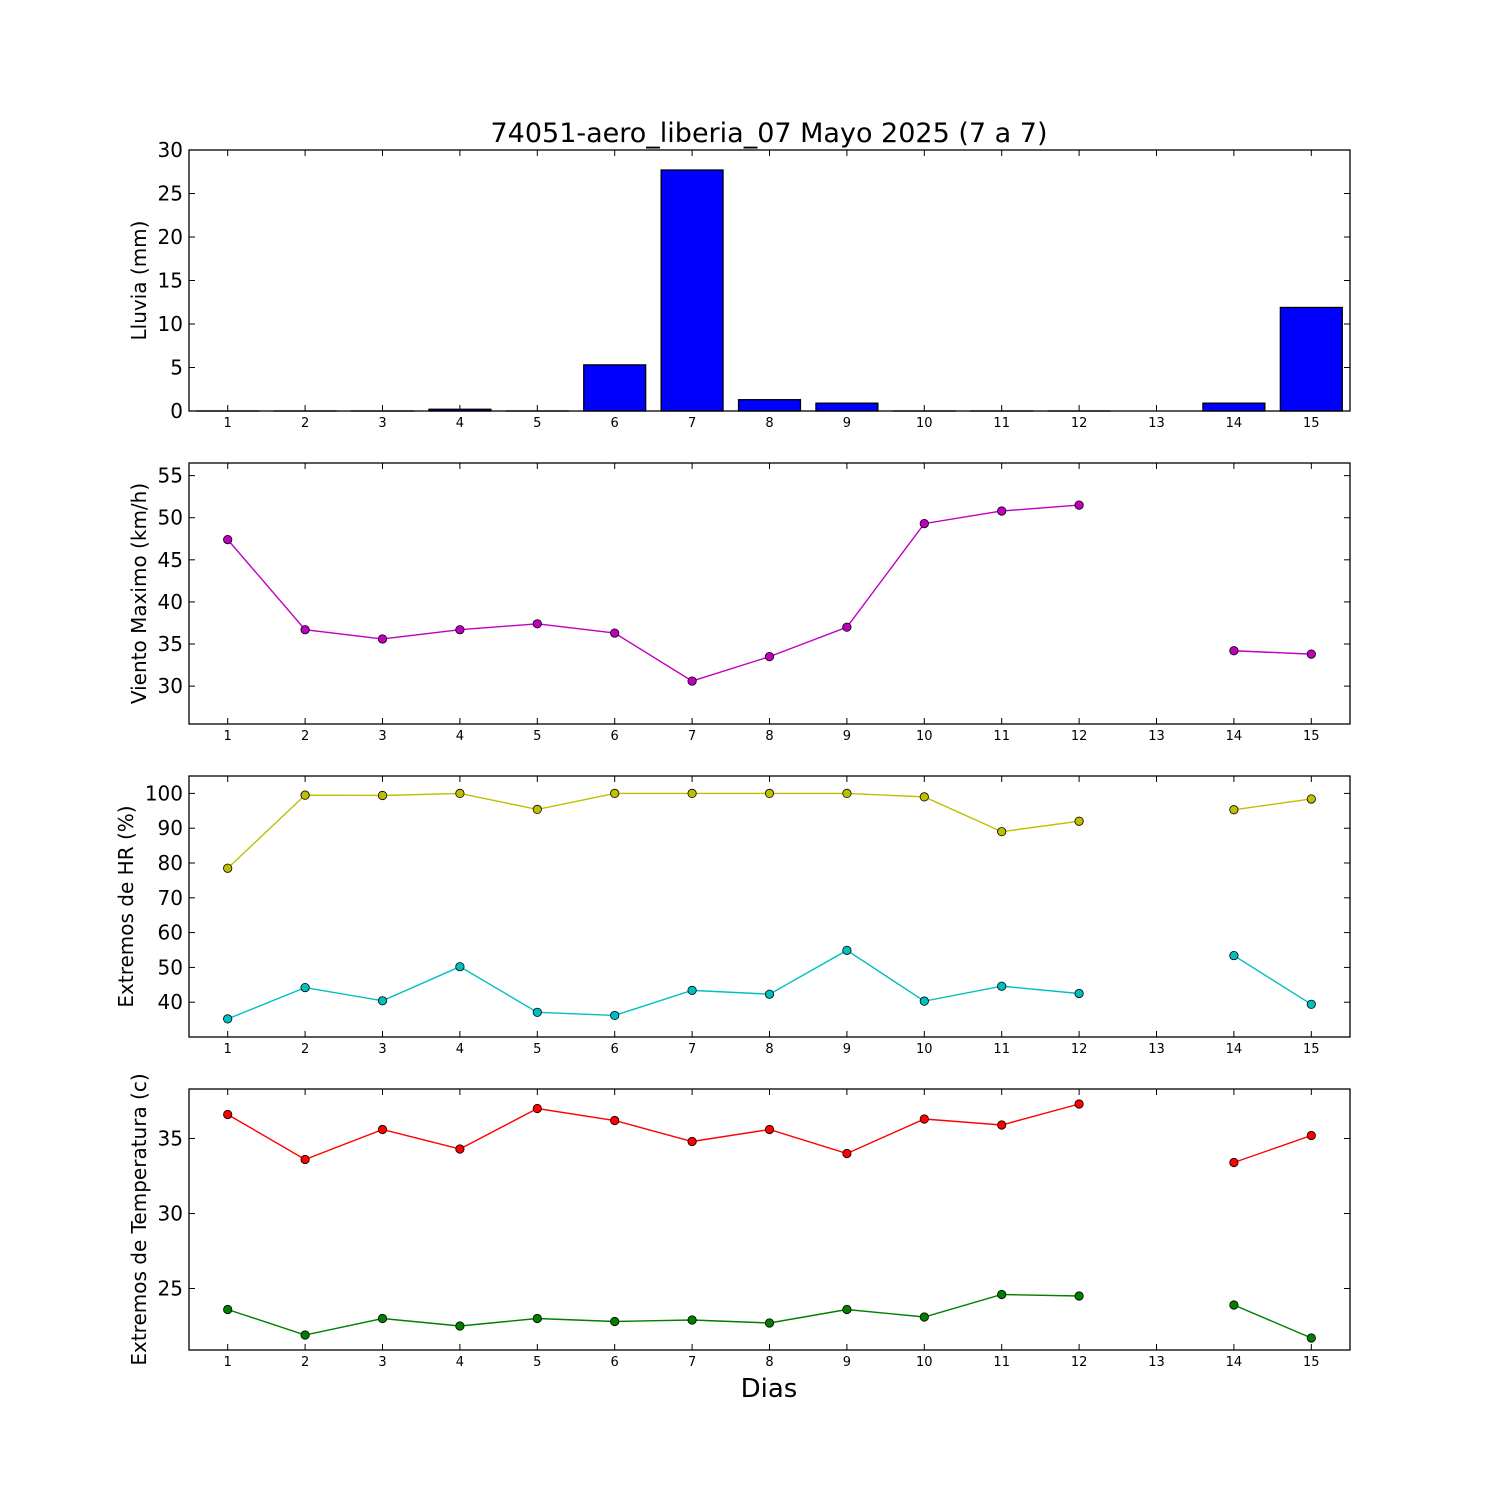 This screenshot has height=1500, width=1500. I want to click on x-axis-label: Dias, so click(769, 1389).